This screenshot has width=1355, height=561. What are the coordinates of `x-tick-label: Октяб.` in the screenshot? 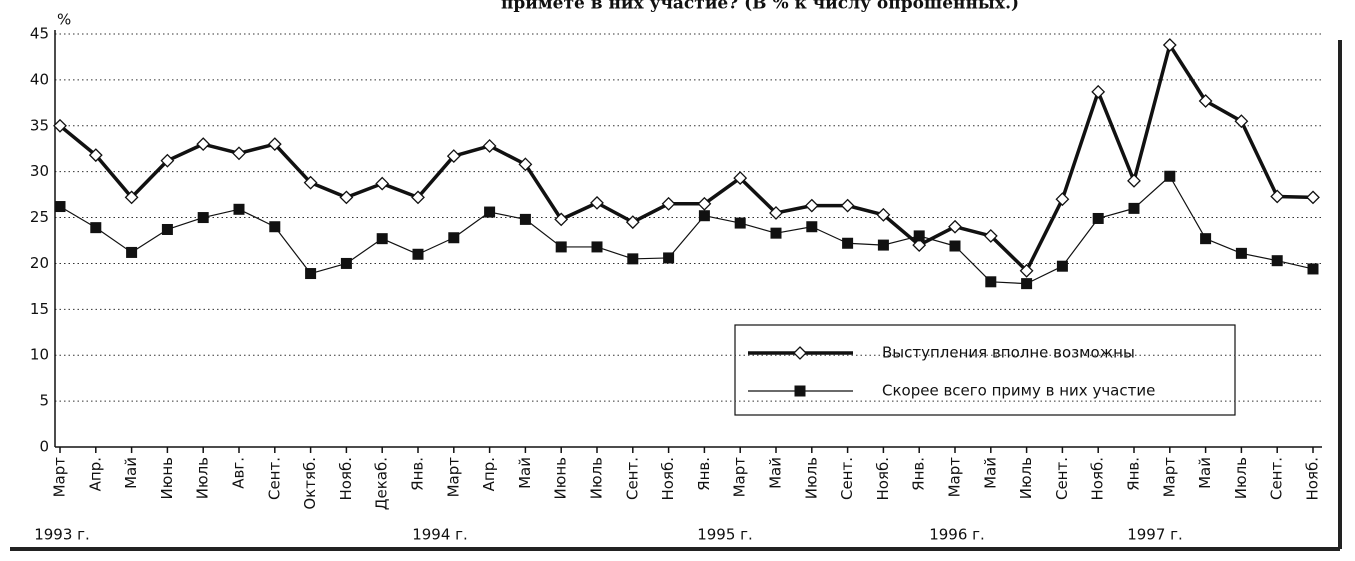 It's located at (310, 483).